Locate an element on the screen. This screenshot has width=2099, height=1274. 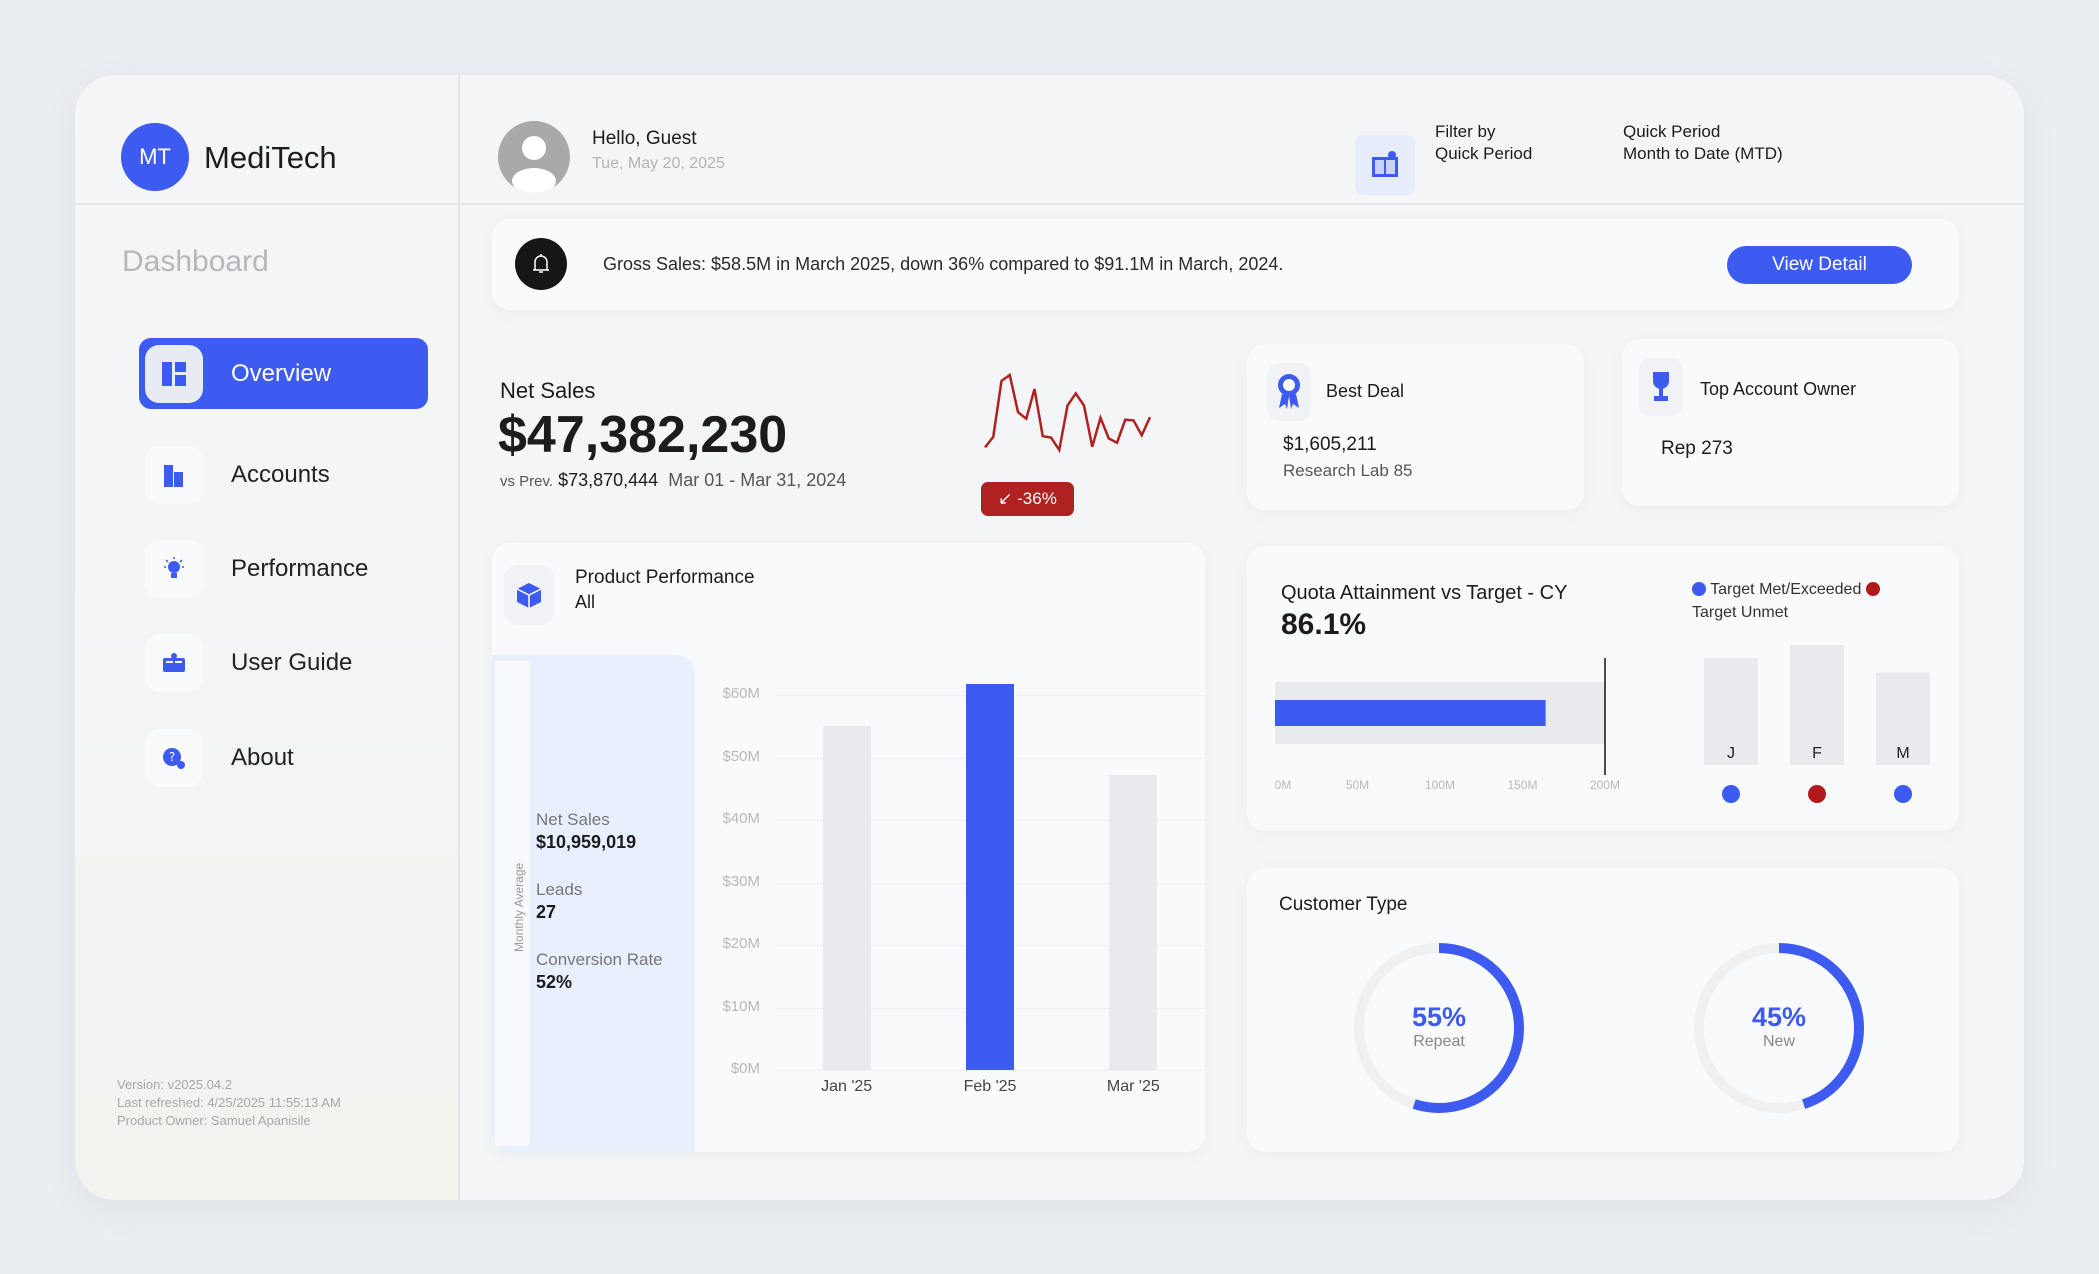
metric-label: Leads is located at coordinates (559, 889).